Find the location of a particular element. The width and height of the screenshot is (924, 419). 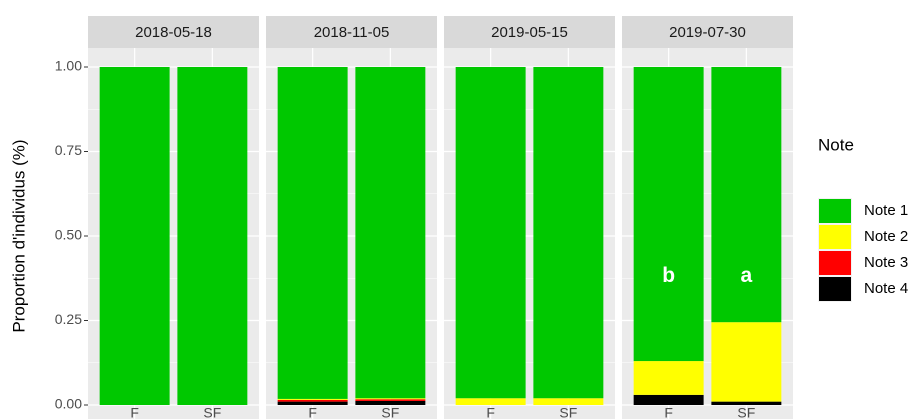

y-tick-label: 1.00 is located at coordinates (68, 66).